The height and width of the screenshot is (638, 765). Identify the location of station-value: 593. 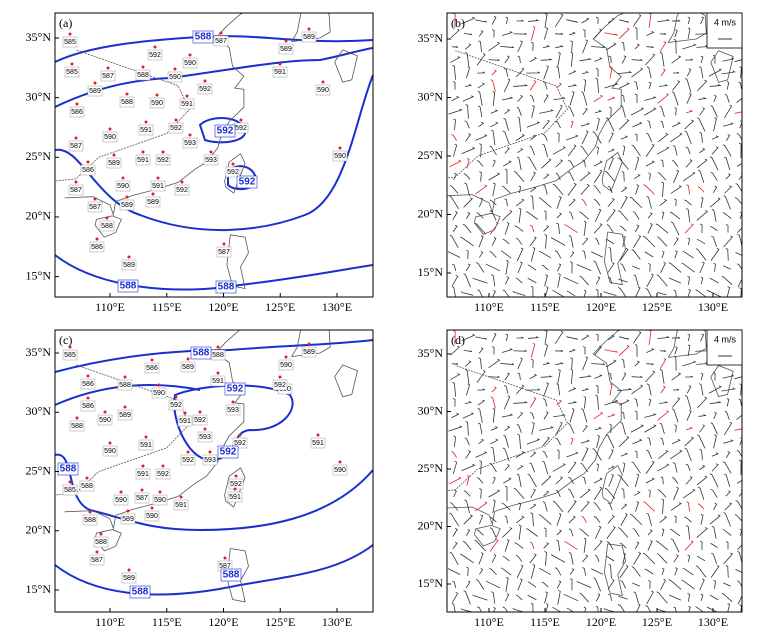
(211, 160).